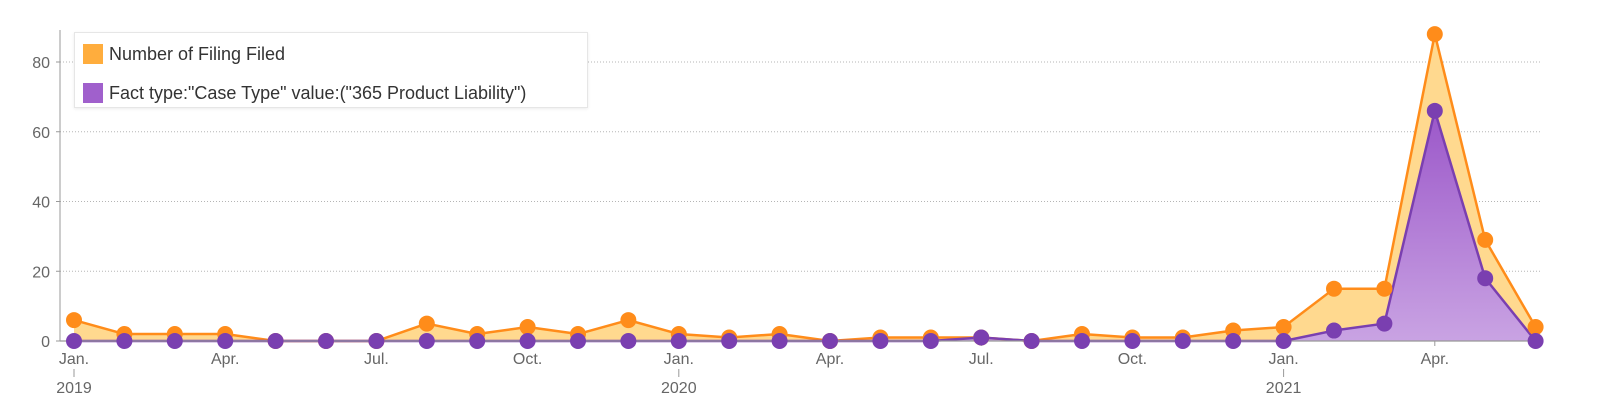  Describe the element at coordinates (1284, 388) in the screenshot. I see `x-year-label: 2021` at that location.